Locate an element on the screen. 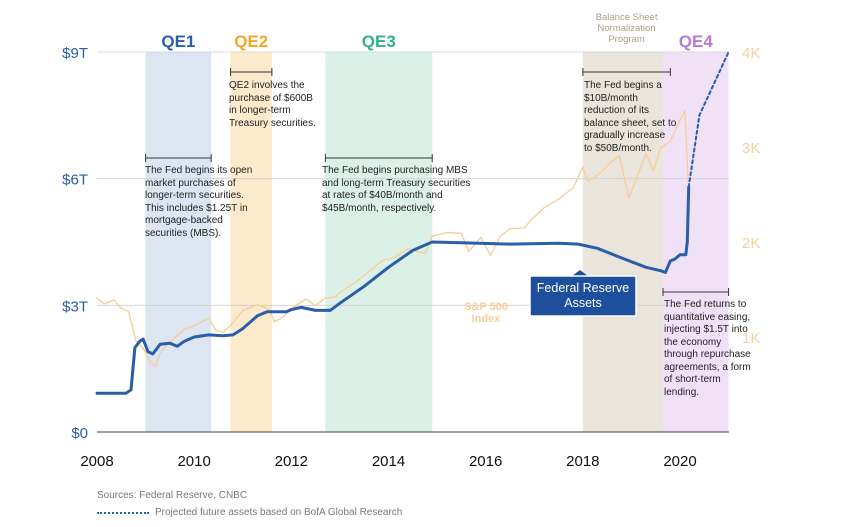 The image size is (843, 527). band-label-qe4: QE4 is located at coordinates (696, 41).